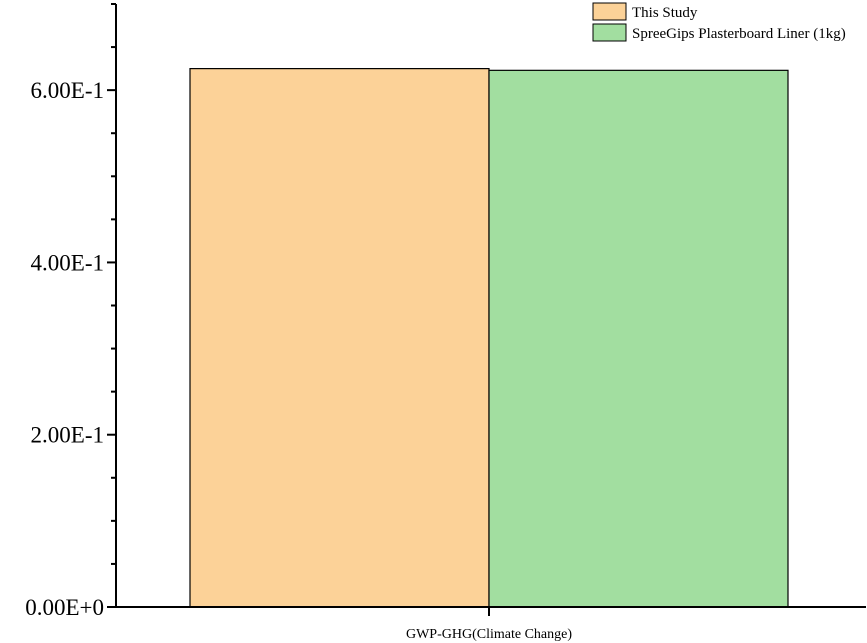  I want to click on legend-item: SpreeGips Plasterboard Liner (1kg), so click(719, 32).